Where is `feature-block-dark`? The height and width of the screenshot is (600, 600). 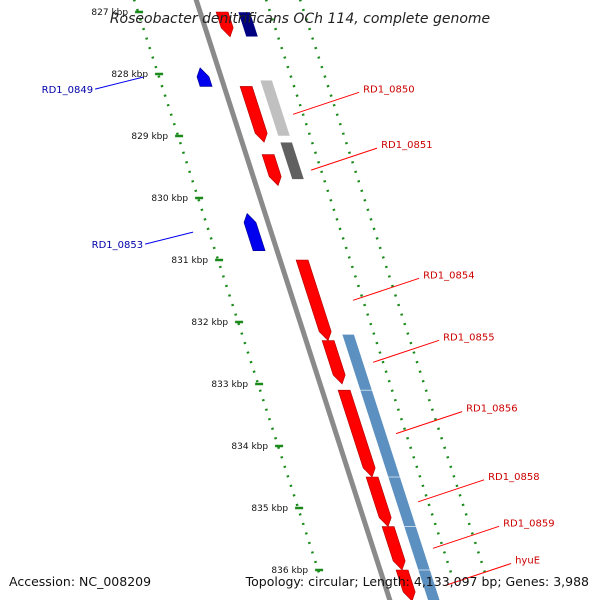
feature-block-dark is located at coordinates (292, 160).